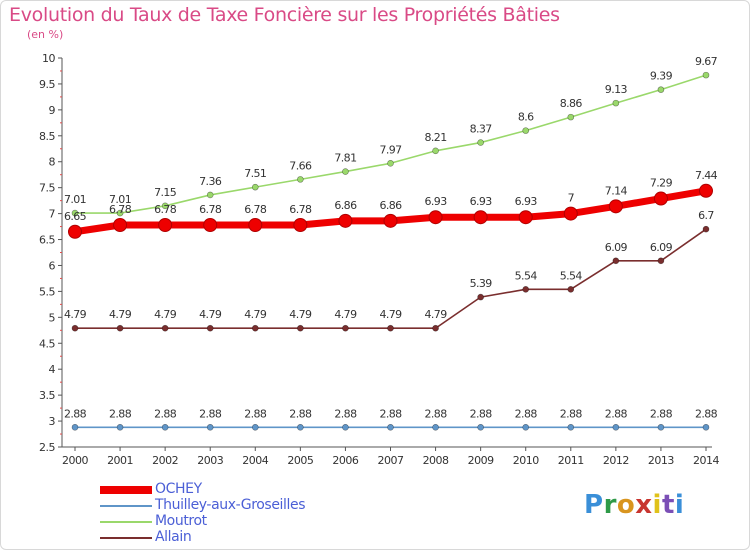 The width and height of the screenshot is (750, 550). What do you see at coordinates (706, 460) in the screenshot?
I see `x-tick-label: 2014` at bounding box center [706, 460].